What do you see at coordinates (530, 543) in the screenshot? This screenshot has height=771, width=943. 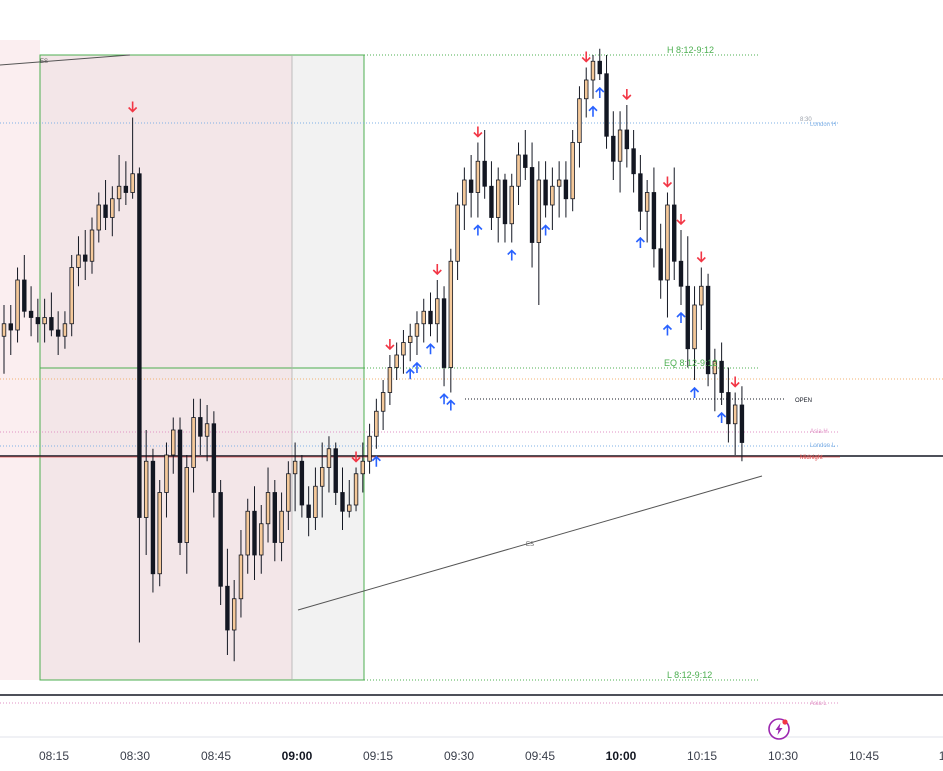 I see `trendline-es` at bounding box center [530, 543].